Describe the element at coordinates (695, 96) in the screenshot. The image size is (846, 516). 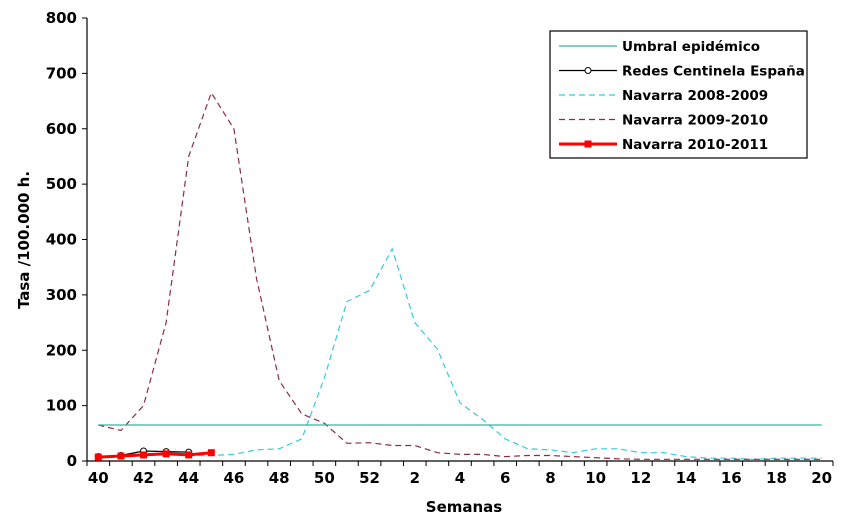
I see `legend-label: Navarra 2008-2009` at that location.